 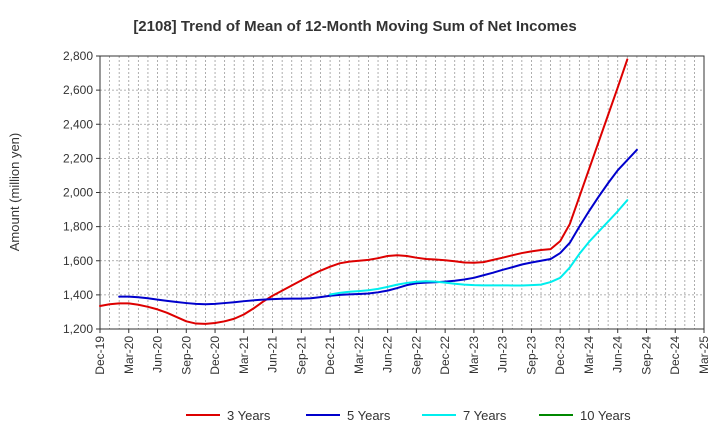 What do you see at coordinates (589, 355) in the screenshot?
I see `x-tick-label: Mar-24` at bounding box center [589, 355].